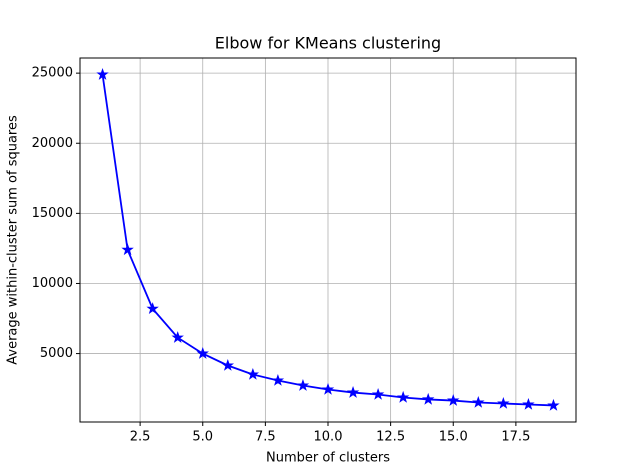 Image resolution: width=640 pixels, height=474 pixels. Describe the element at coordinates (13, 240) in the screenshot. I see `y-axis-label: Average within-cluster sum of squares` at that location.